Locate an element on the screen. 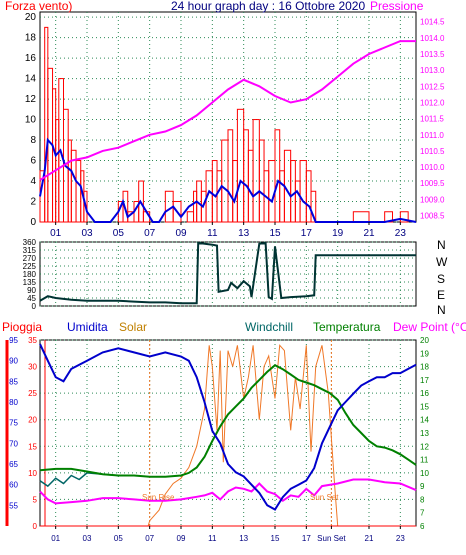 This screenshot has width=466, height=555. direction-tick-label: 45 is located at coordinates (31, 298).